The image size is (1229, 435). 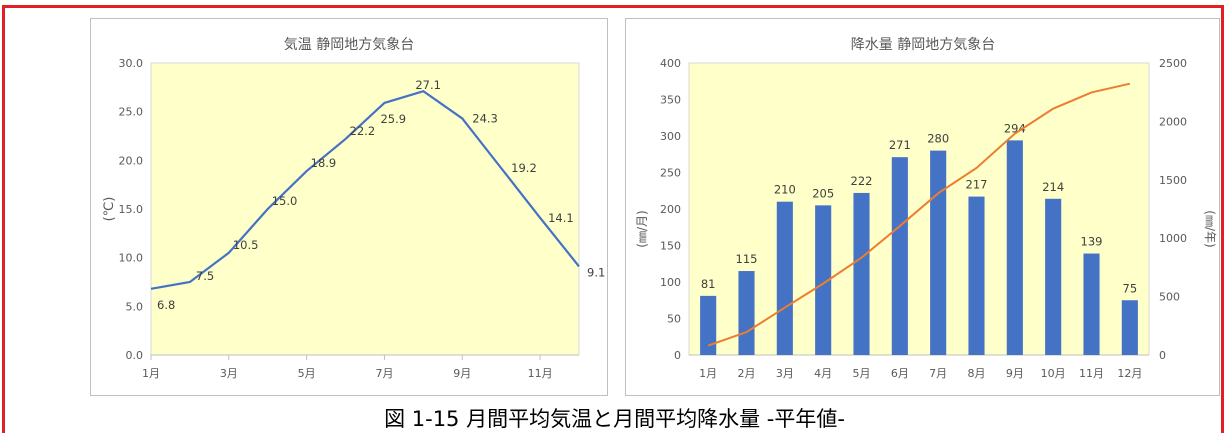 I want to click on precipitation-x-tick-label: 1月, so click(x=708, y=373).